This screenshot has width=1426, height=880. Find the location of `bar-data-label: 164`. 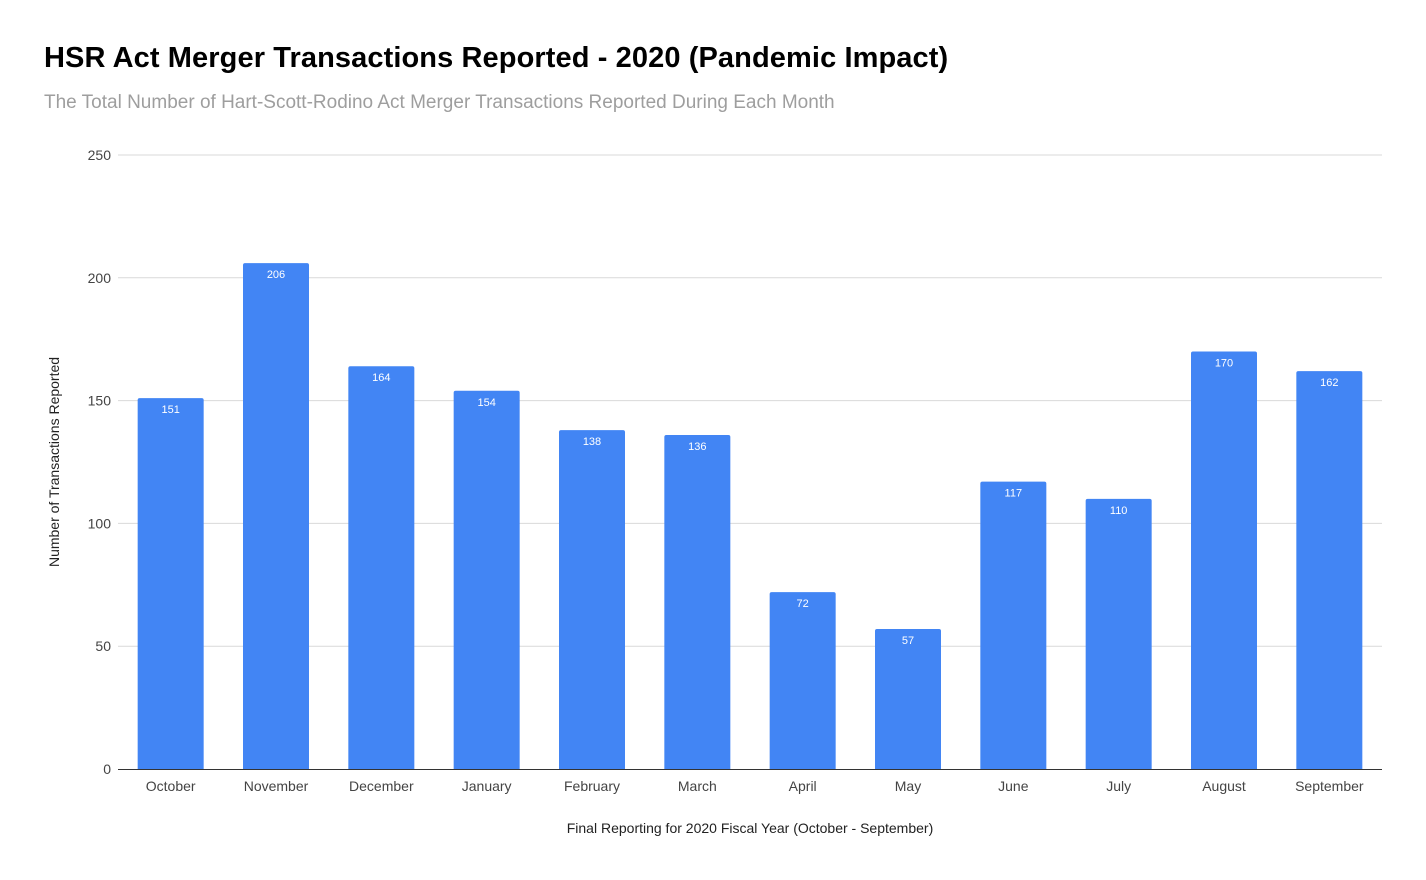

bar-data-label: 164 is located at coordinates (381, 378).